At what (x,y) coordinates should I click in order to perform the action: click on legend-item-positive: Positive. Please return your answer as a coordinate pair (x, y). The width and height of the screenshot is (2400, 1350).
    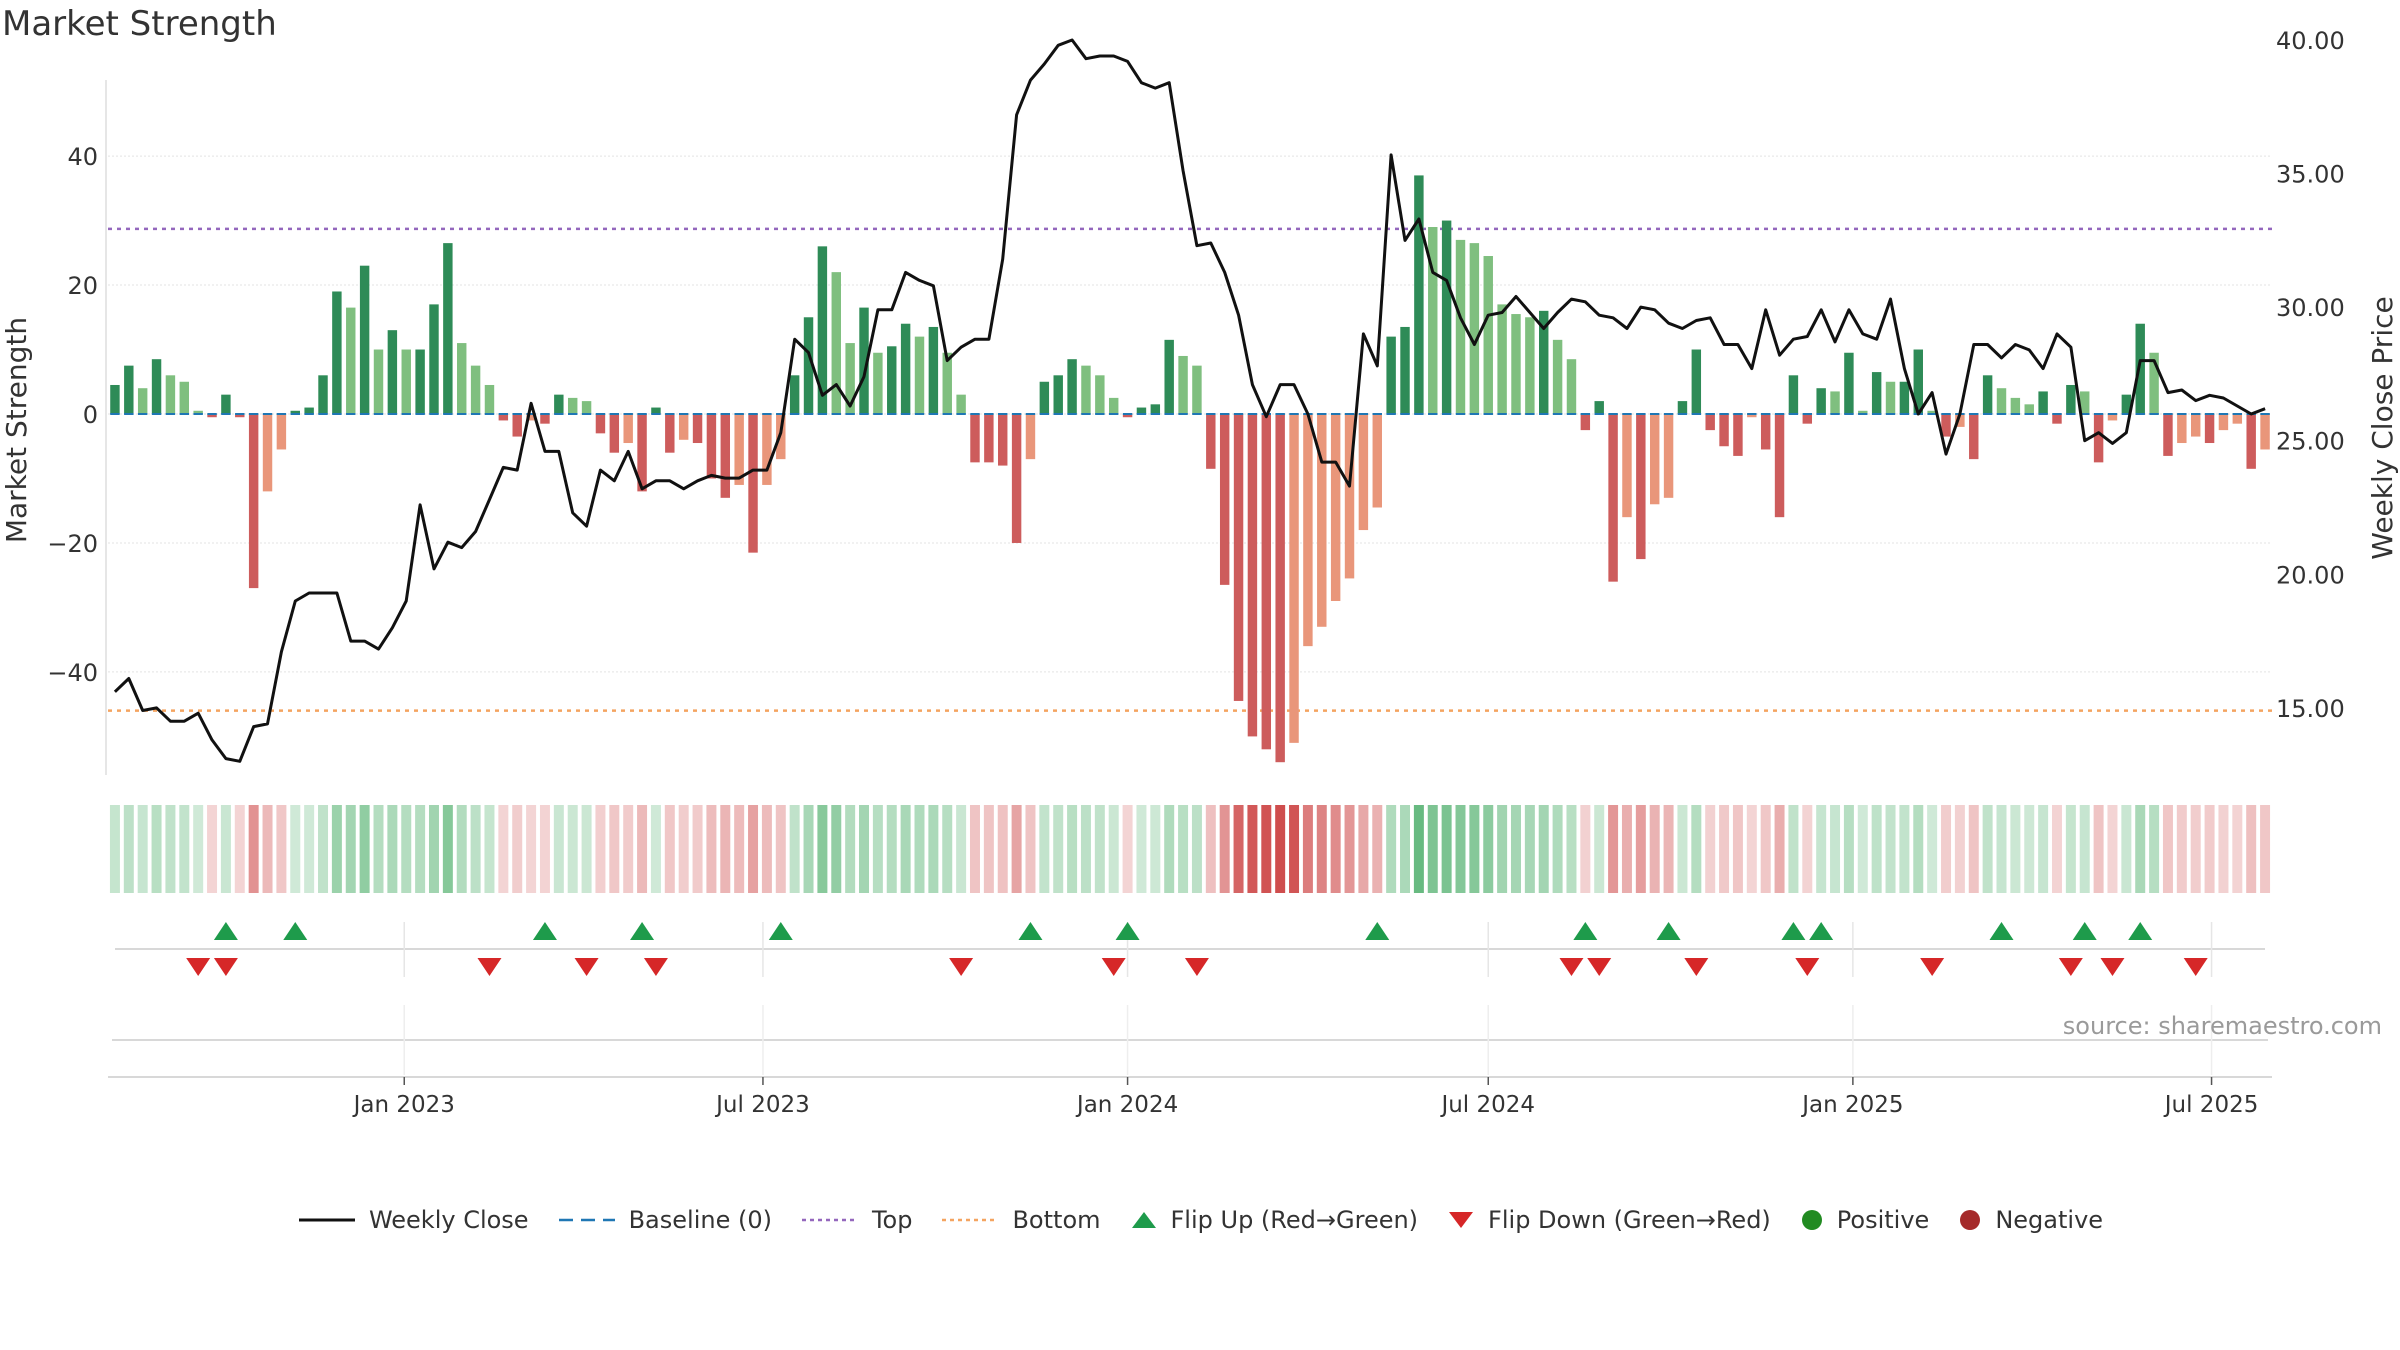
    Looking at the image, I should click on (1864, 1220).